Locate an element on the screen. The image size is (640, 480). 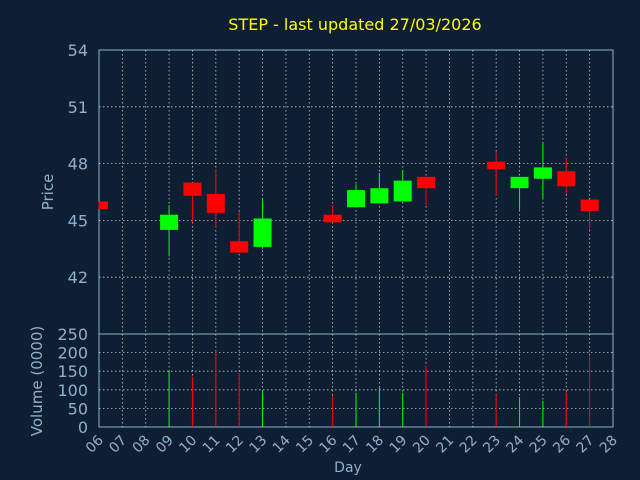
x-tick-label: 24 is located at coordinates (515, 444).